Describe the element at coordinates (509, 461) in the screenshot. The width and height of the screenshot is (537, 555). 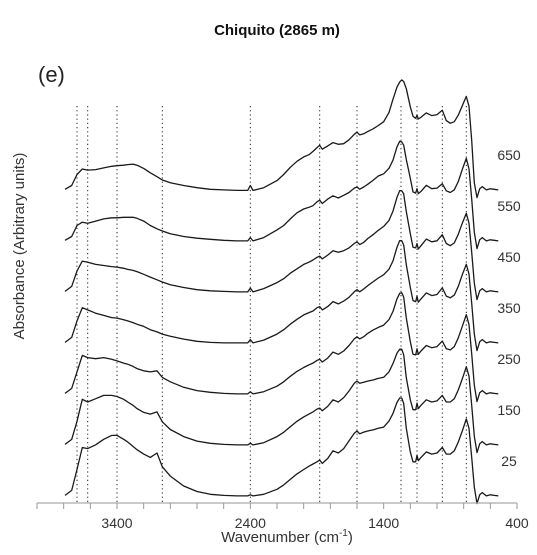
I see `series-label-25: 25` at that location.